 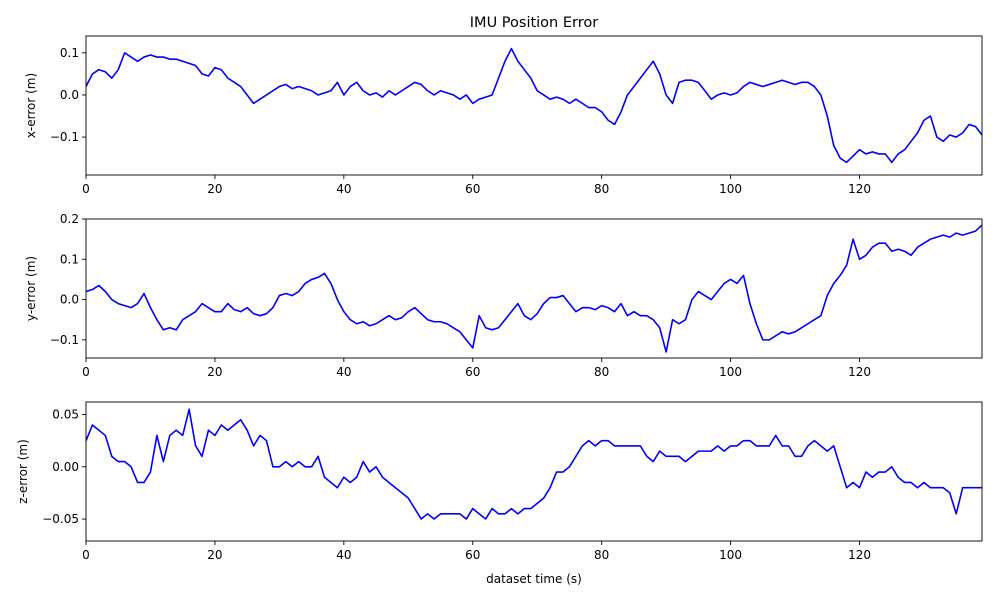 What do you see at coordinates (69, 95) in the screenshot?
I see `x-error-y-tick-label: 0.0` at bounding box center [69, 95].